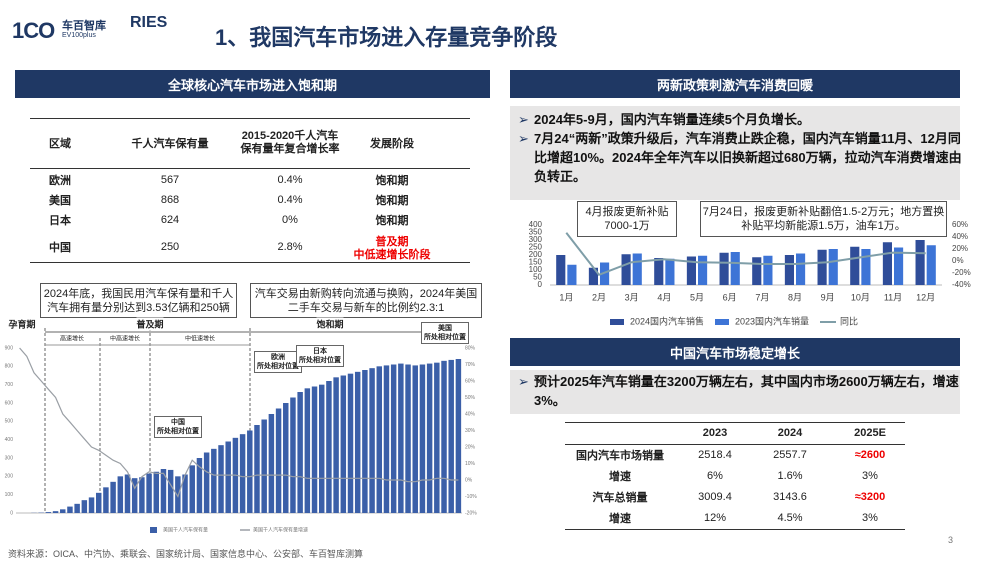  Describe the element at coordinates (849, 320) in the screenshot. I see `legend-label: 同比` at that location.